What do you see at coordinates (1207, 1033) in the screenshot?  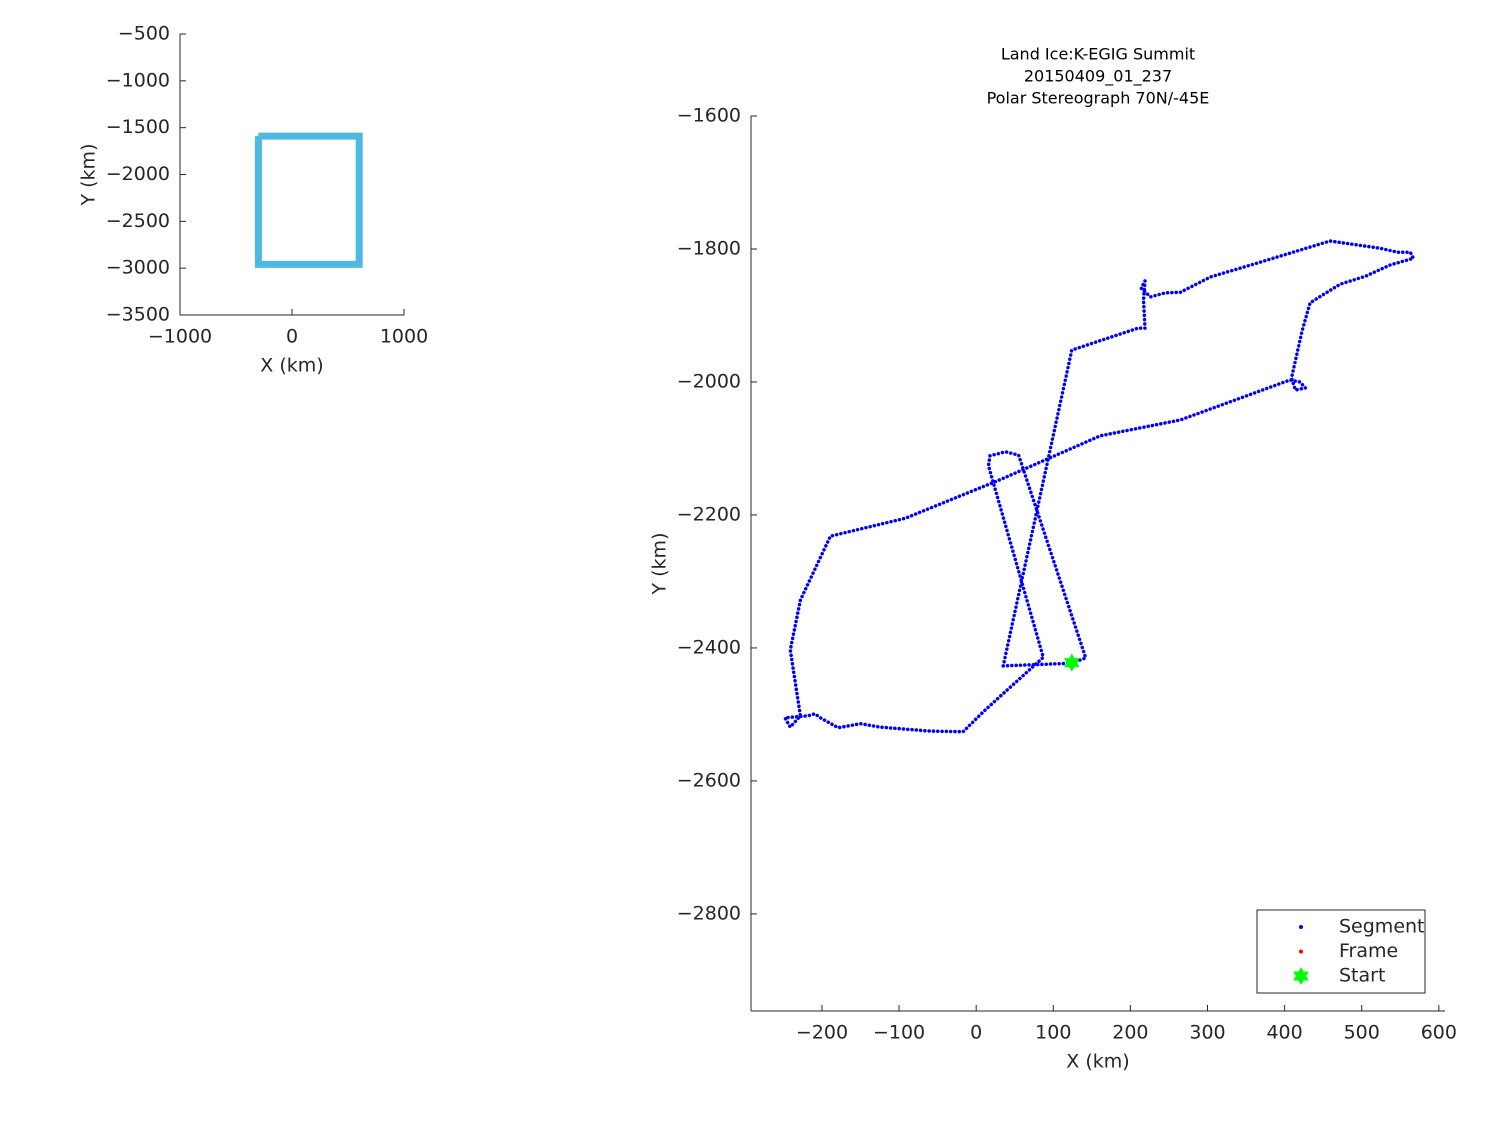 I see `x-tick-label: 300` at bounding box center [1207, 1033].